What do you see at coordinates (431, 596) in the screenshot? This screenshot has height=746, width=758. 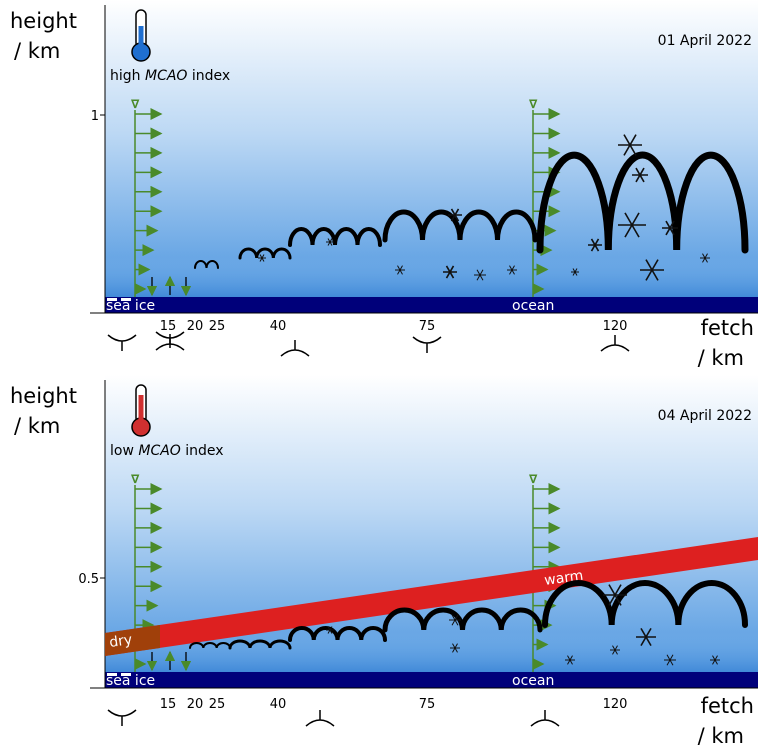 I see `warm-layer` at bounding box center [431, 596].